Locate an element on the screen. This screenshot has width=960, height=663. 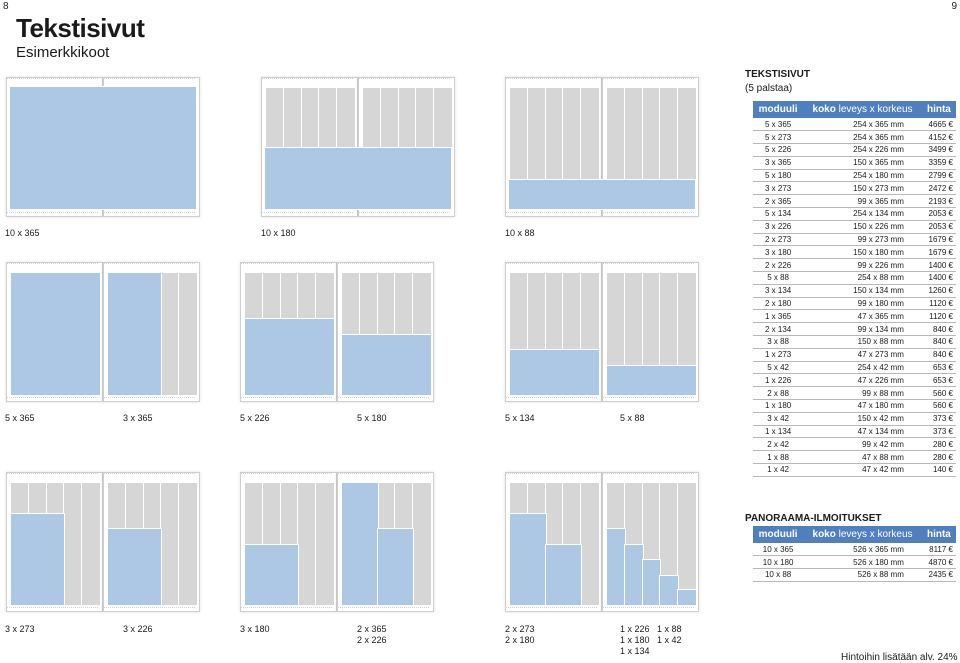
grid-size-label: 5 x 226 is located at coordinates (255, 418).